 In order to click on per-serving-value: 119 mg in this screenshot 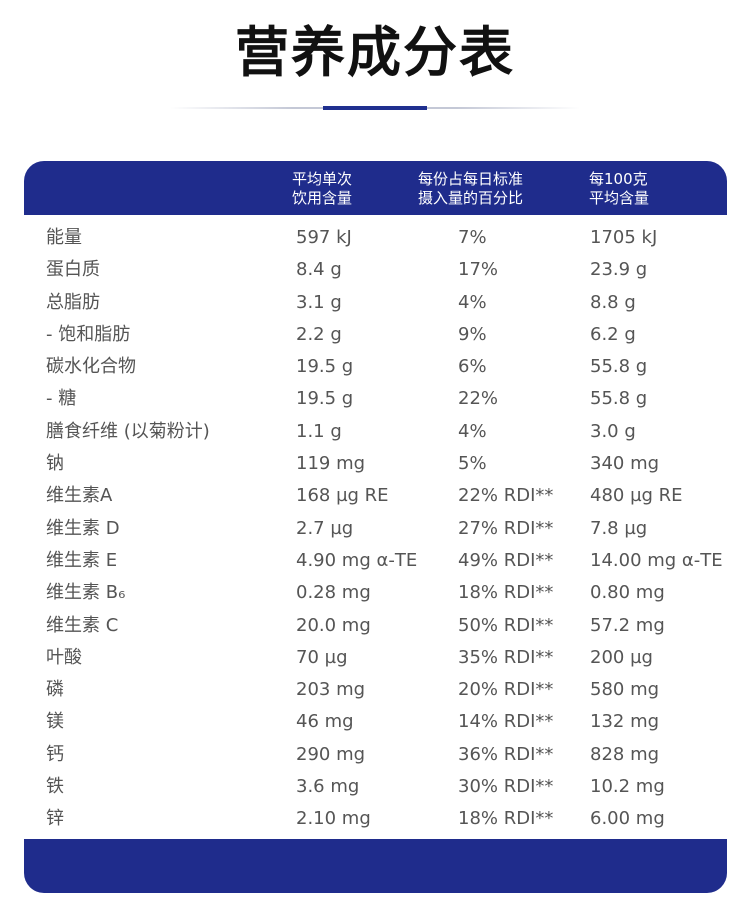, I will do `click(331, 464)`.